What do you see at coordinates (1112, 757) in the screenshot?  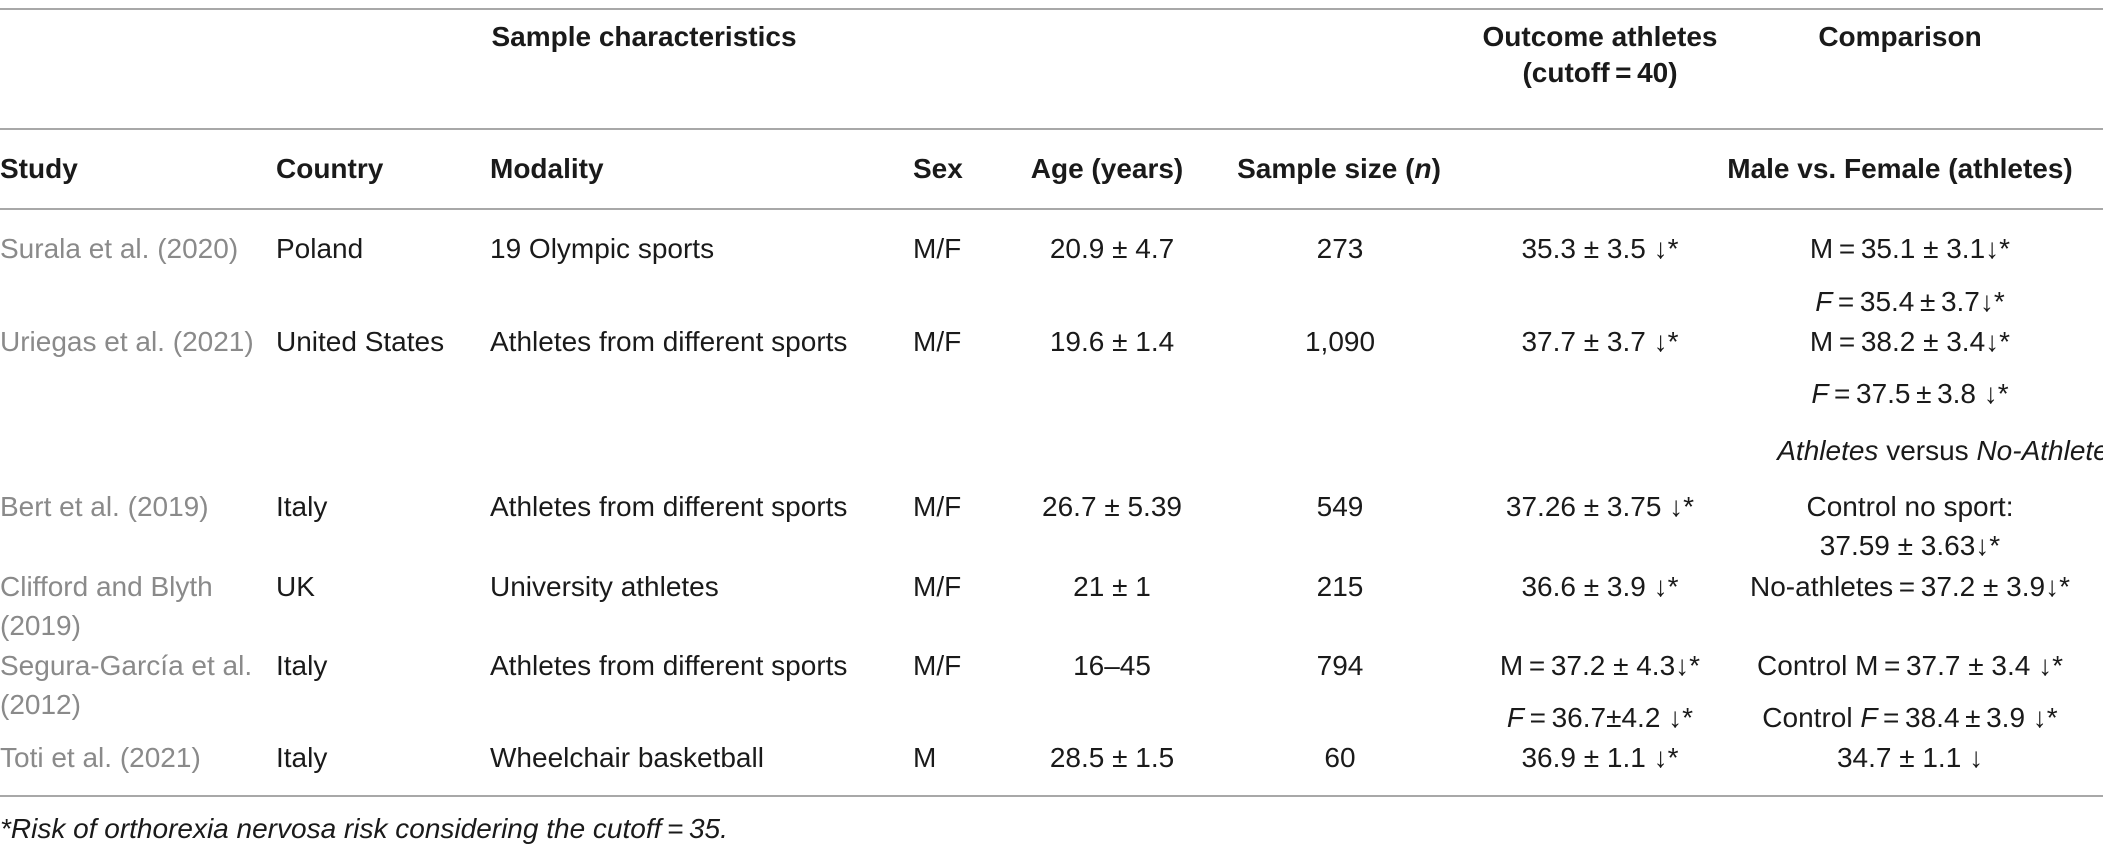 I see `cell-age: 28.5 ± 1.5` at bounding box center [1112, 757].